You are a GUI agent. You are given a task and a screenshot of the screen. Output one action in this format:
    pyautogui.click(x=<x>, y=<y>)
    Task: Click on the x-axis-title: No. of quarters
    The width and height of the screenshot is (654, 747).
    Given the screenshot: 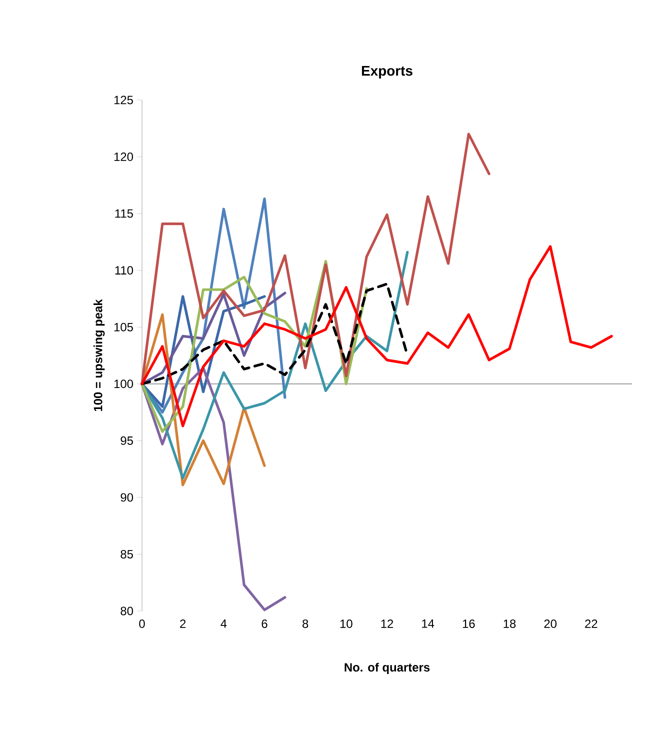 What is the action you would take?
    pyautogui.click(x=387, y=668)
    